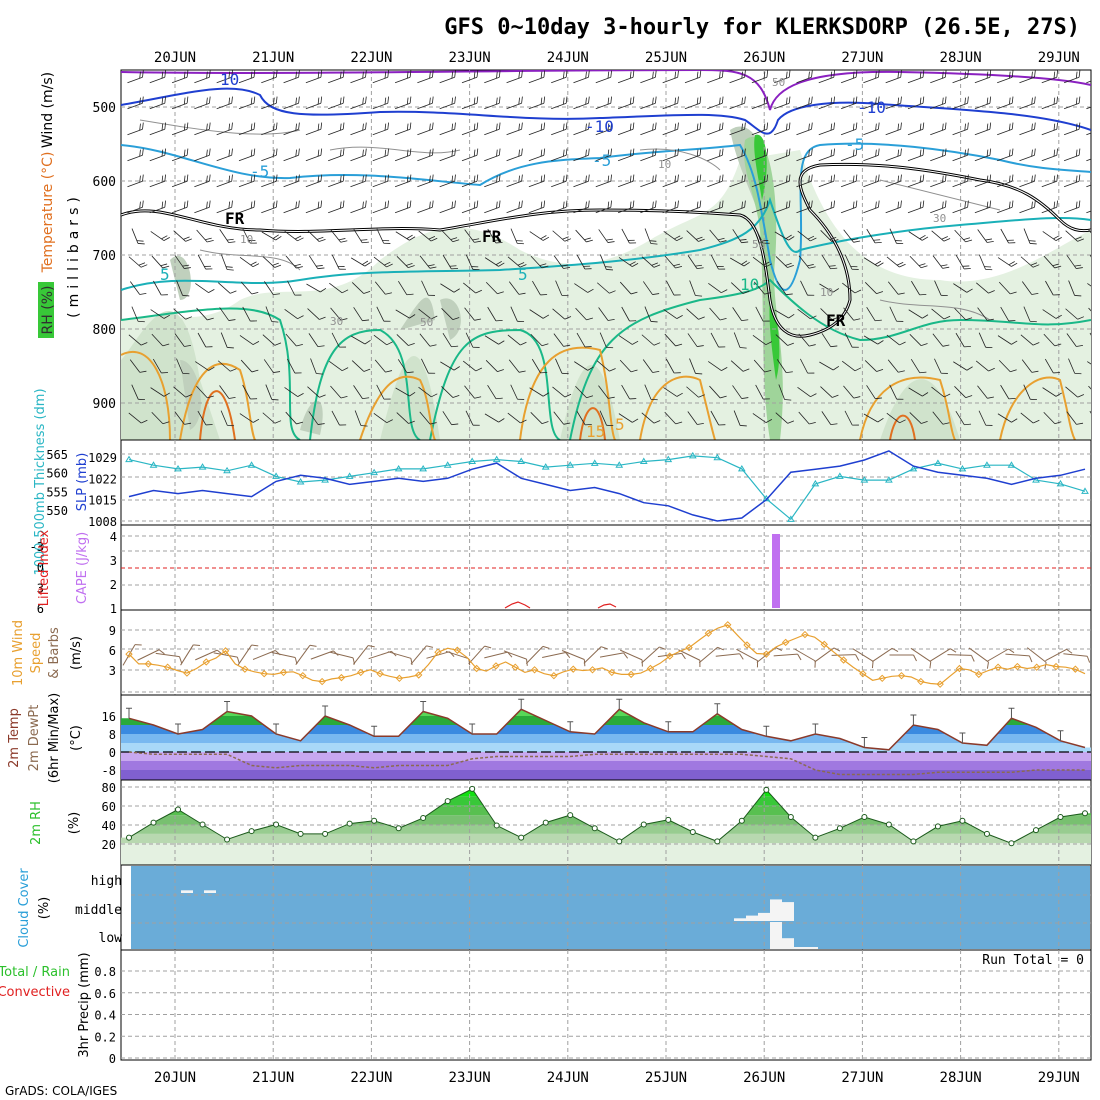 The image size is (1100, 1100). Describe the element at coordinates (606, 482) in the screenshot. I see `slp-grid` at that location.